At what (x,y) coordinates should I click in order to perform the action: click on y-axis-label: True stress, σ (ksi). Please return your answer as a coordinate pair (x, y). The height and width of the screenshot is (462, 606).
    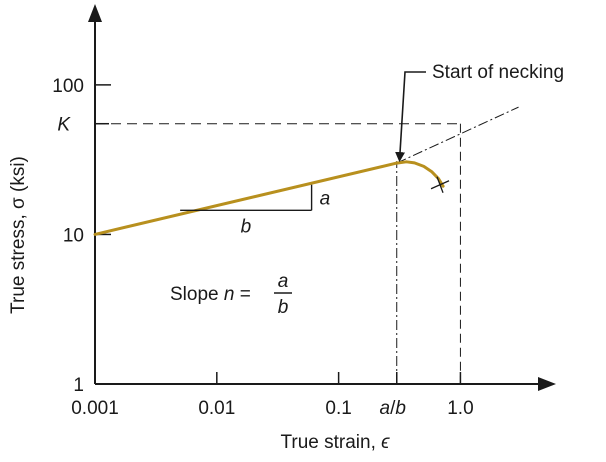
    Looking at the image, I should click on (18, 235).